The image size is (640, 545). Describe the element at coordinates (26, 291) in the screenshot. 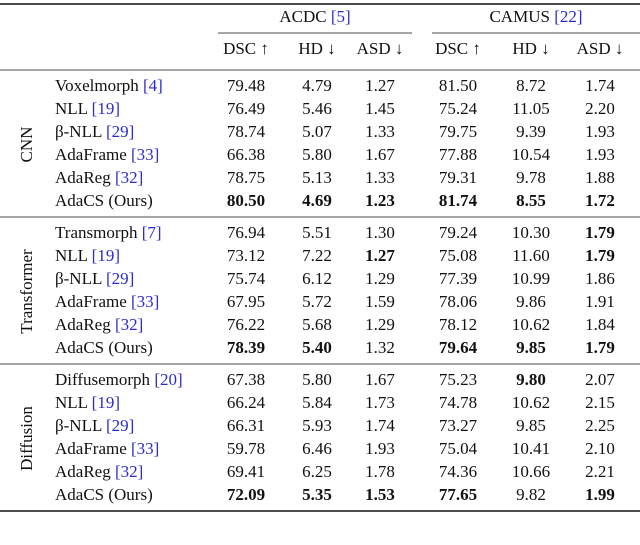

I see `group-label: Transformer` at that location.